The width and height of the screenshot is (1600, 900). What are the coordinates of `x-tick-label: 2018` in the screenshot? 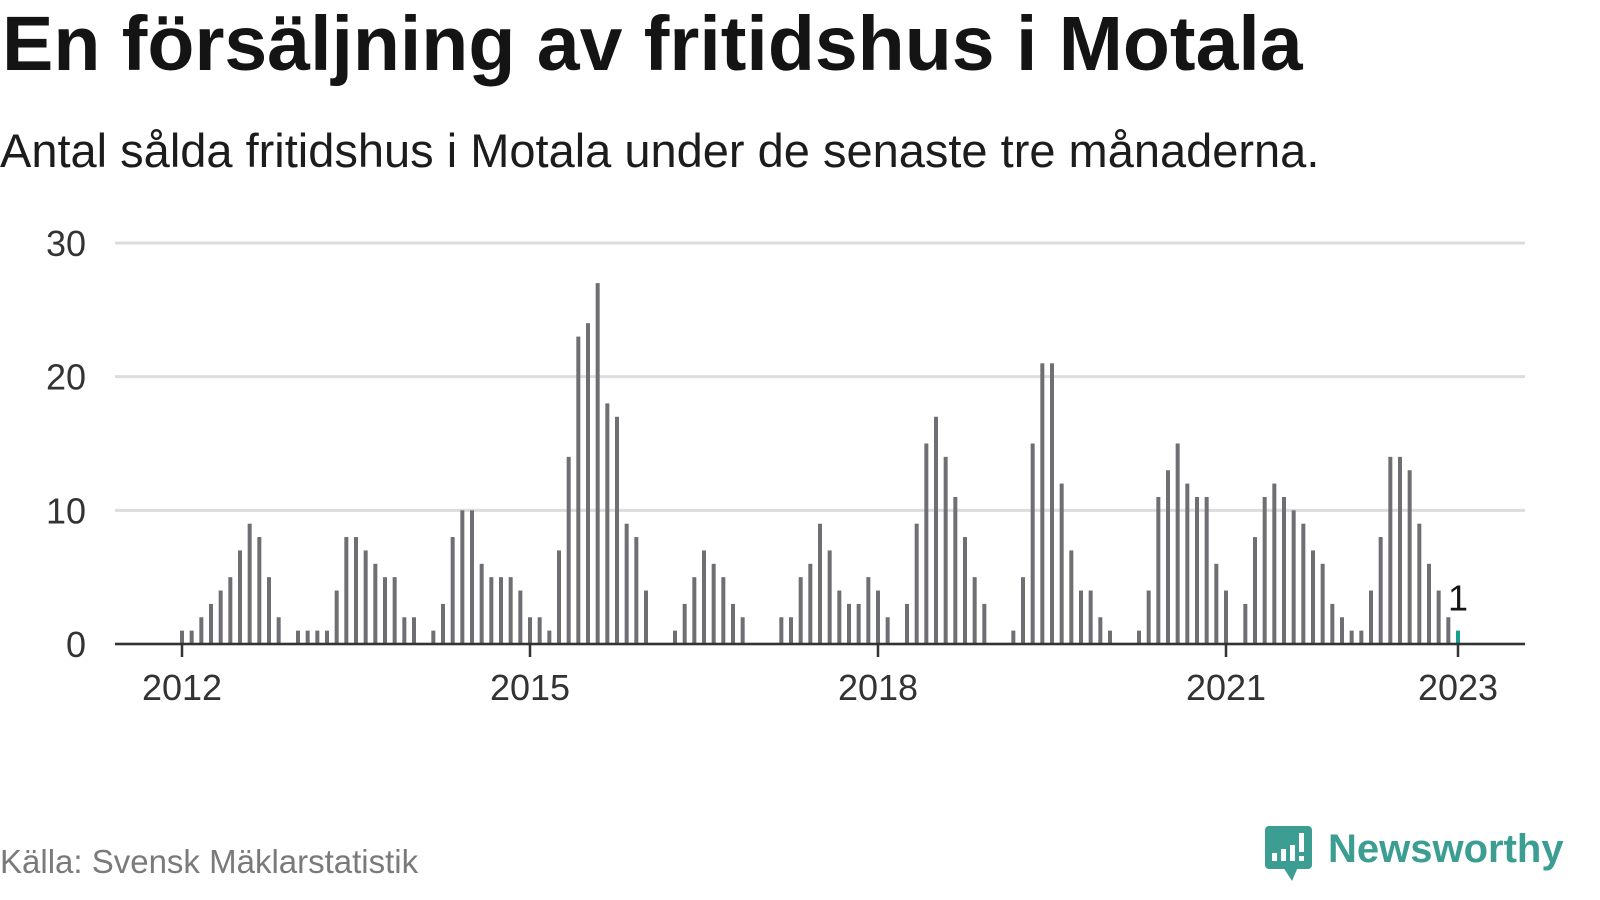 It's located at (878, 687).